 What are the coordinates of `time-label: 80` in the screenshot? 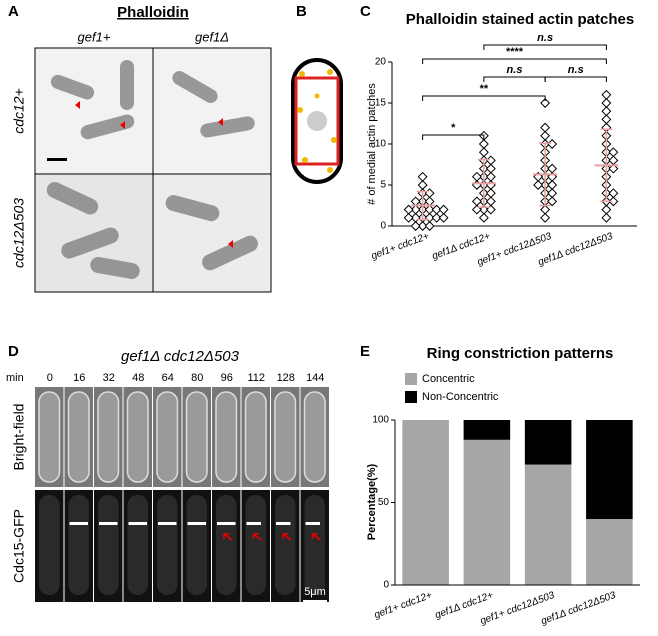 It's located at (197, 378).